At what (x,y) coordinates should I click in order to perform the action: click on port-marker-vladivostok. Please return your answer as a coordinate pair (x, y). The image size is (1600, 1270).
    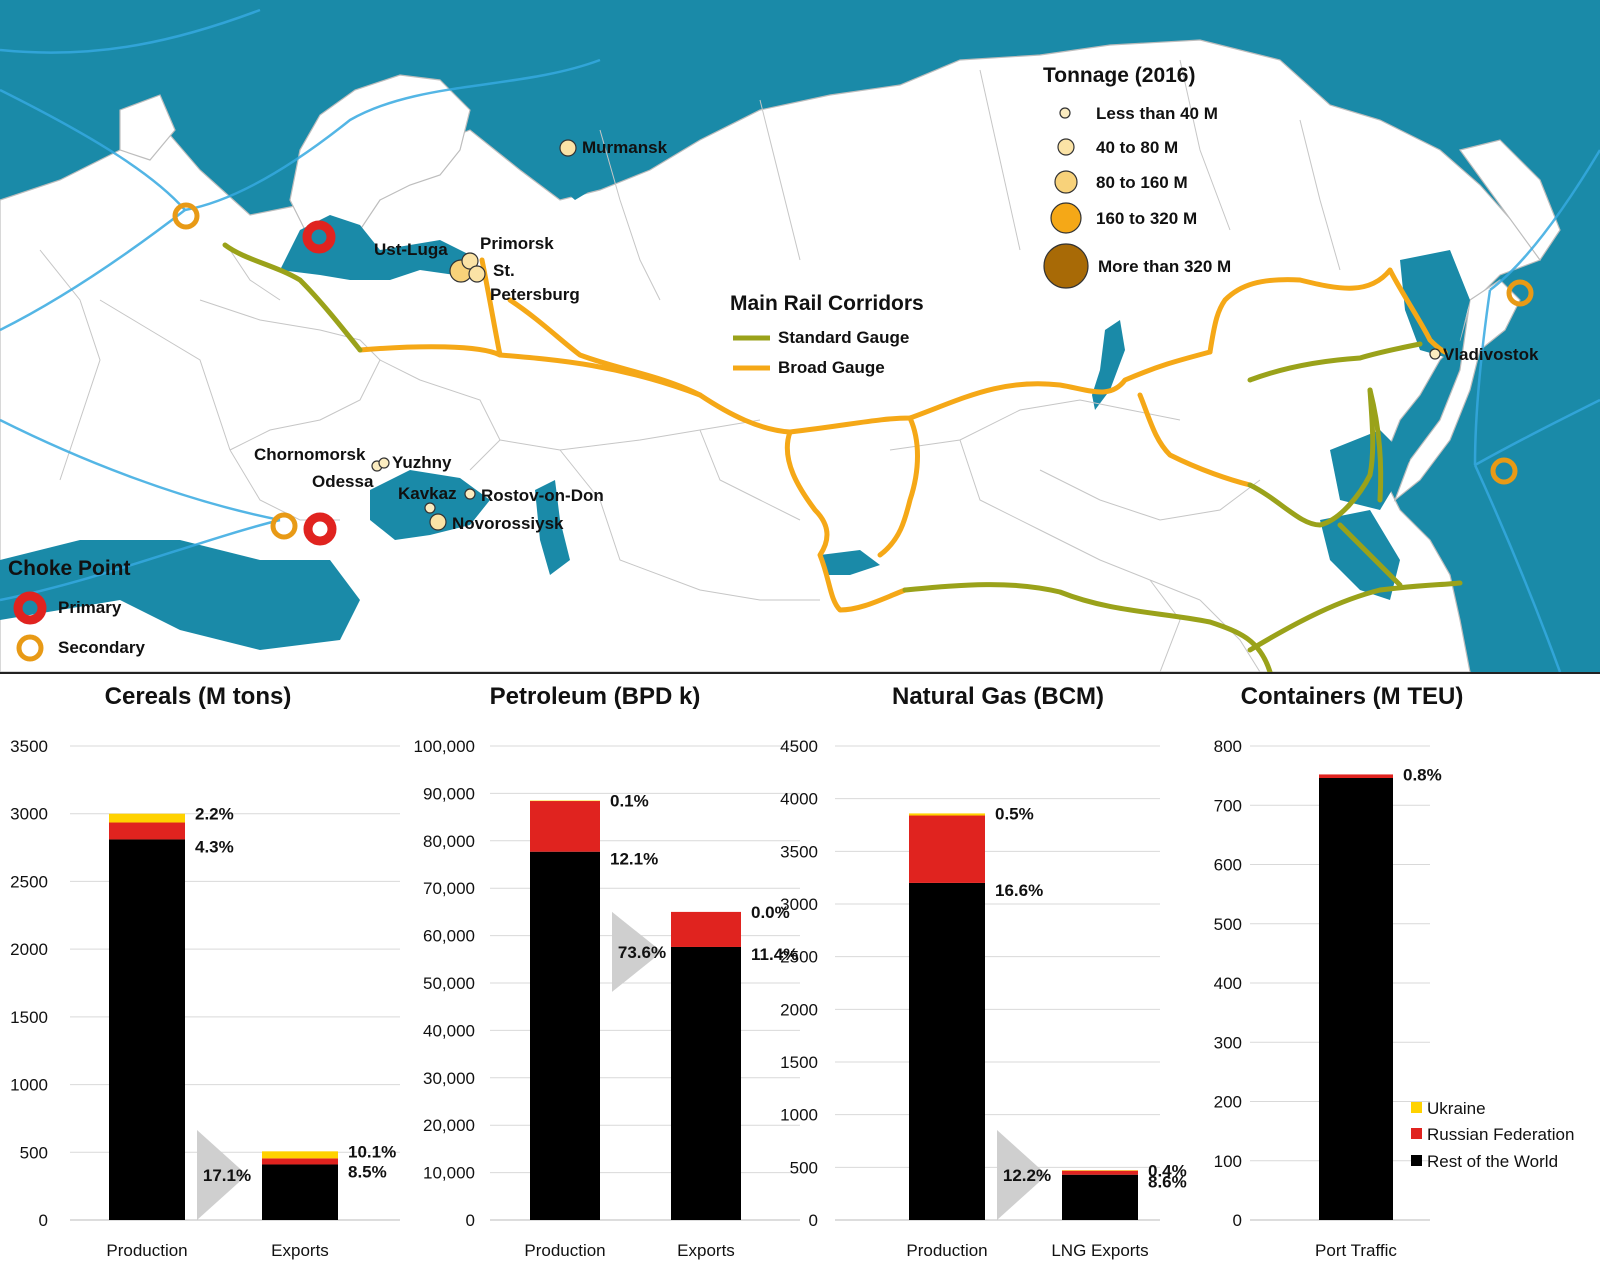
    Looking at the image, I should click on (1435, 354).